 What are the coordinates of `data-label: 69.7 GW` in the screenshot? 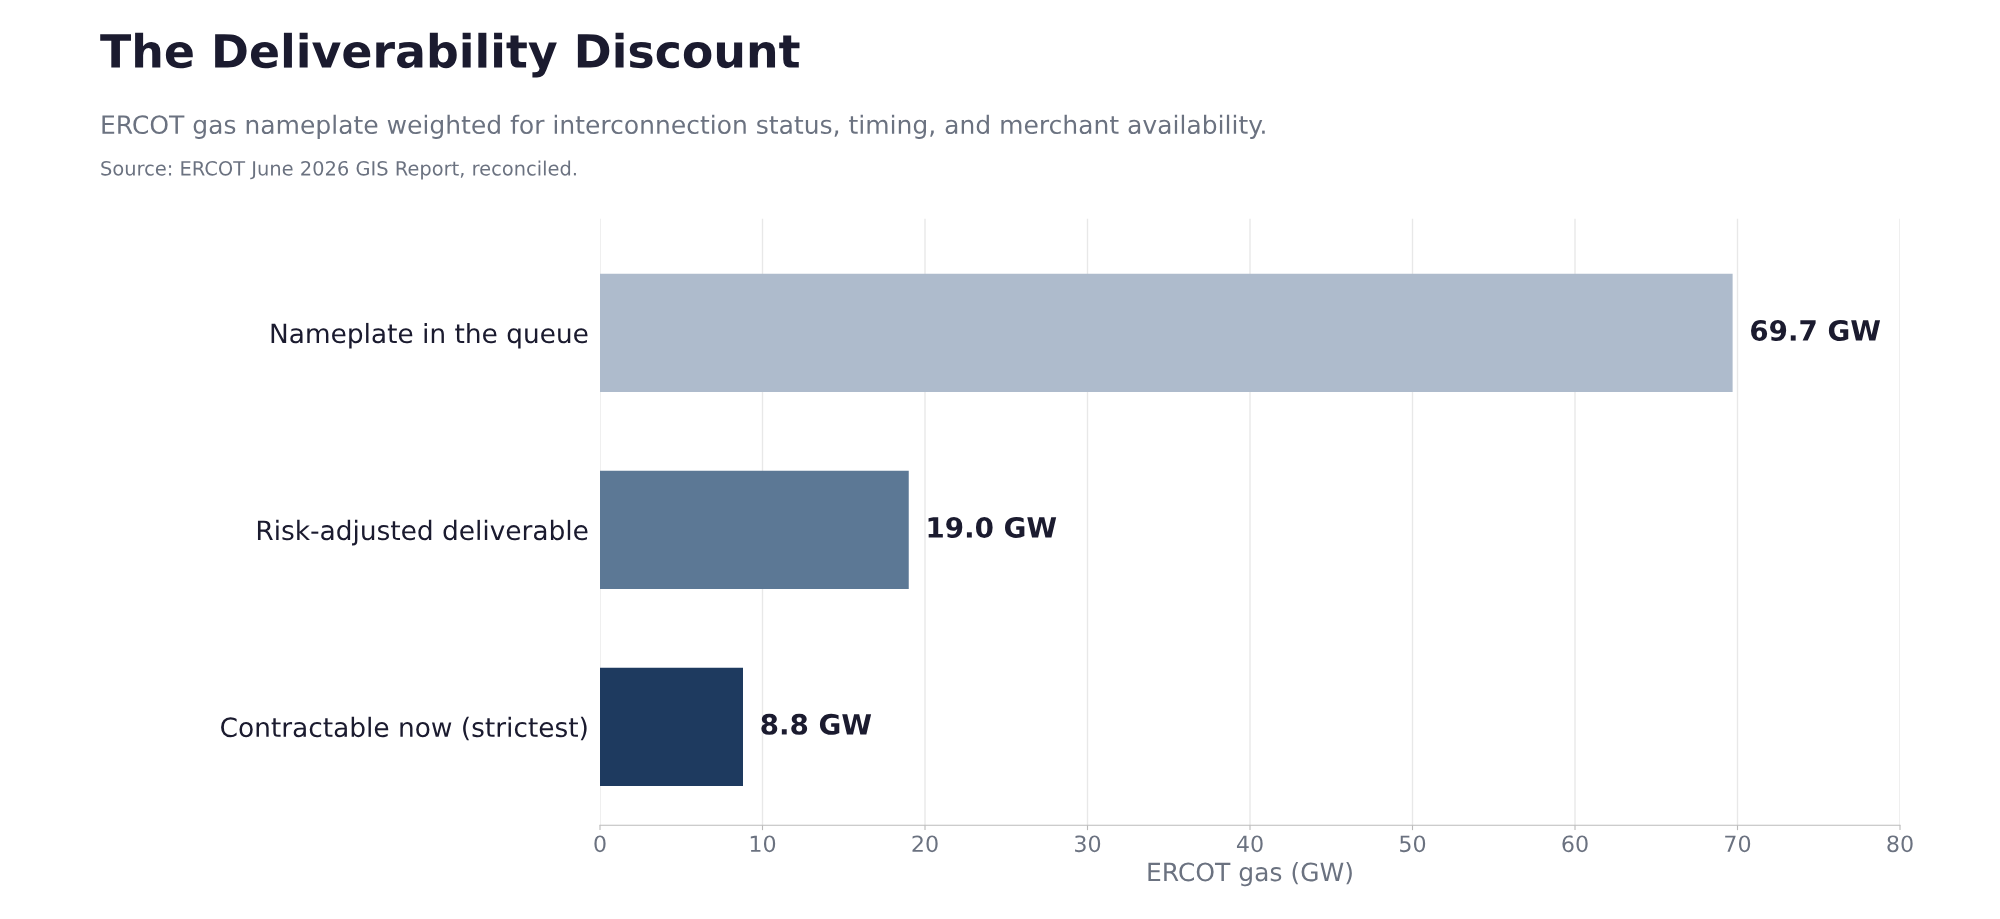 It's located at (1816, 330).